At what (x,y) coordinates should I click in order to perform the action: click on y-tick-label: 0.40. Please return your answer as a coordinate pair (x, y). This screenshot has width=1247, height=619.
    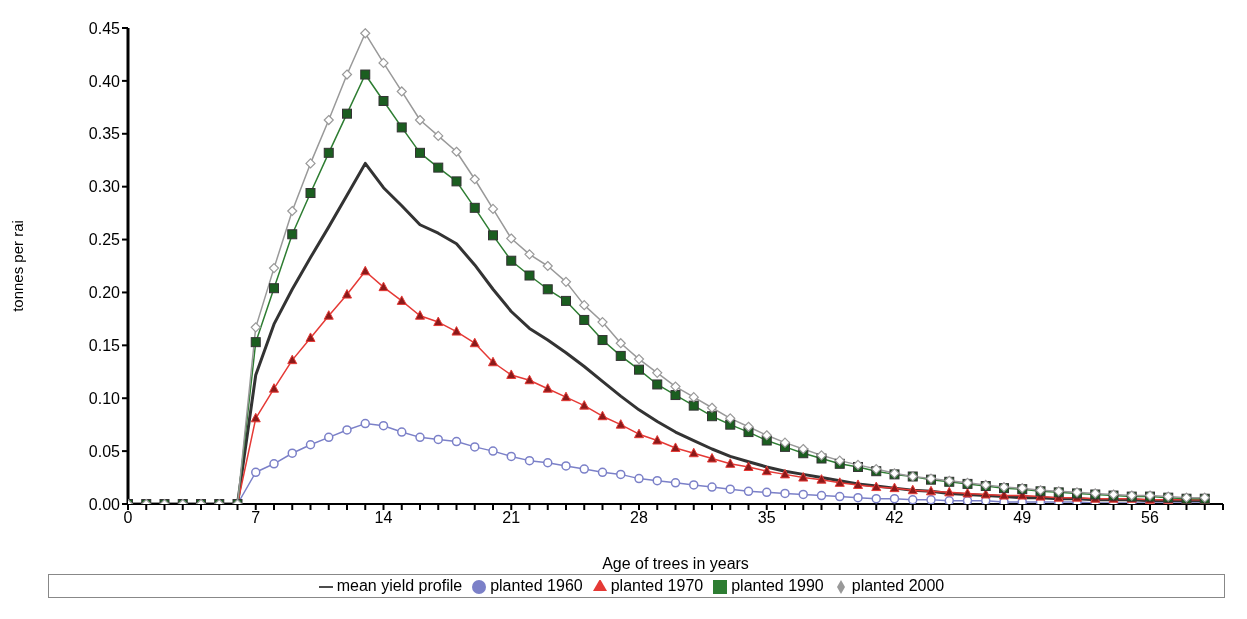
    Looking at the image, I should click on (104, 81).